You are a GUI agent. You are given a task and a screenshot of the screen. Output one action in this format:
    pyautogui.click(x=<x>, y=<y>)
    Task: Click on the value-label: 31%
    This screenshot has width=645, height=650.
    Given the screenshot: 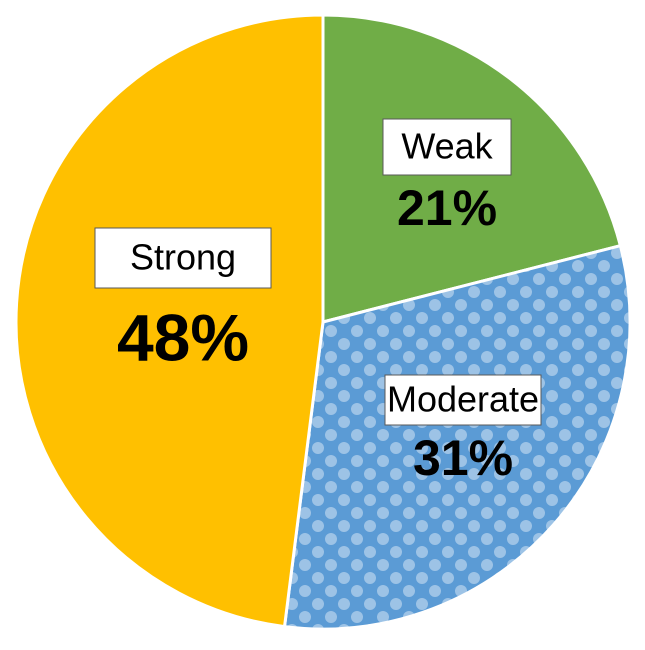 What is the action you would take?
    pyautogui.click(x=463, y=458)
    